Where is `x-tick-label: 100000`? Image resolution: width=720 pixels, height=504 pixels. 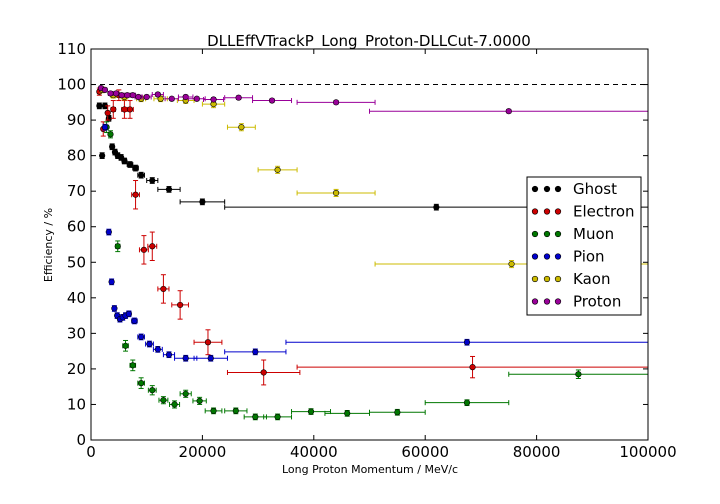 x-tick-label: 100000 is located at coordinates (647, 452).